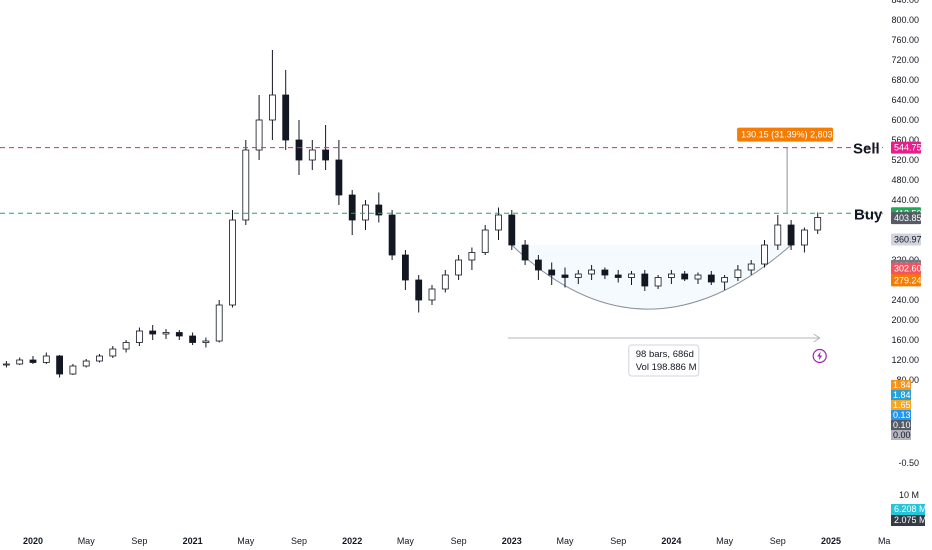 This screenshot has width=932, height=550. Describe the element at coordinates (905, 340) in the screenshot. I see `price-tick: 160.00` at that location.